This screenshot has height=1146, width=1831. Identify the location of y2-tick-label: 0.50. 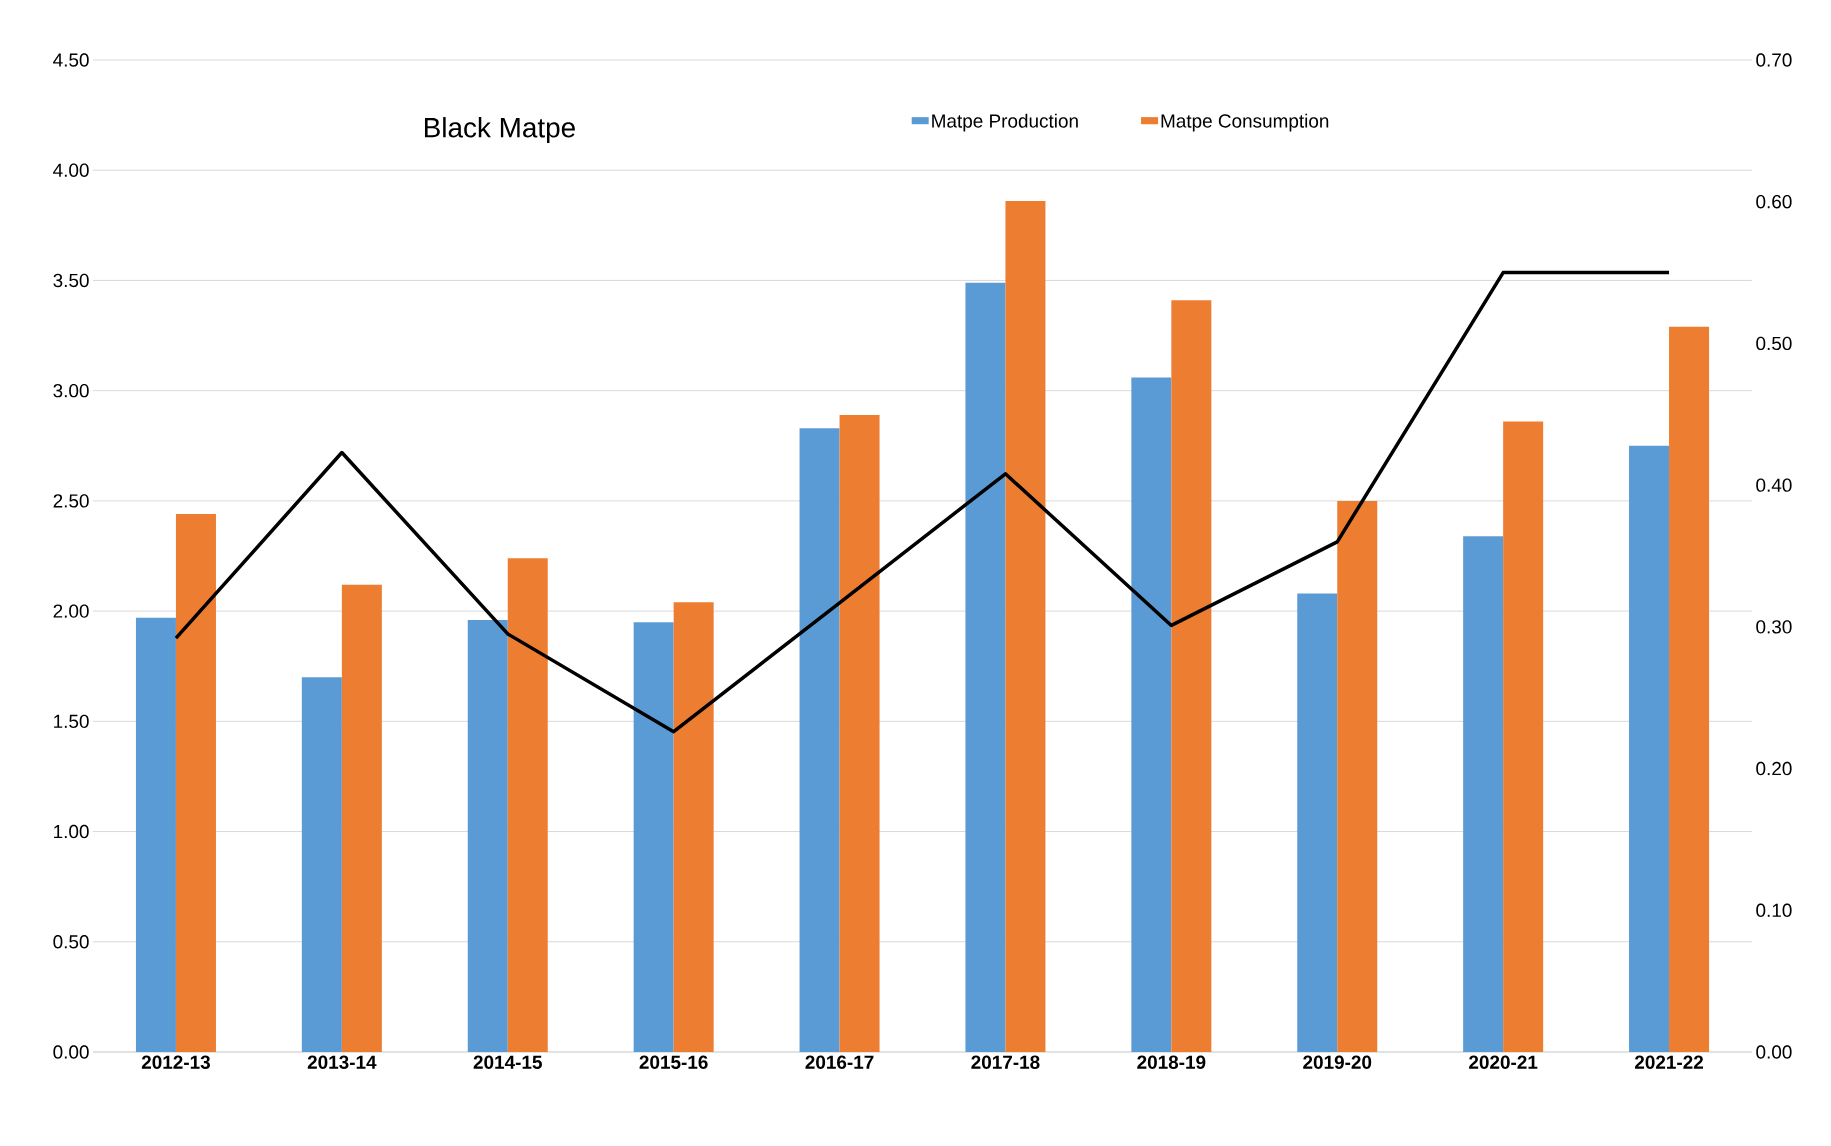
(1774, 343).